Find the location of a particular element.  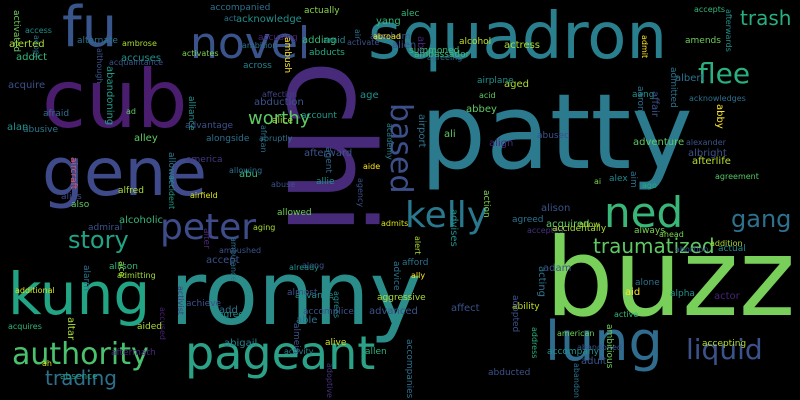

word-summoned: summoned is located at coordinates (434, 51).